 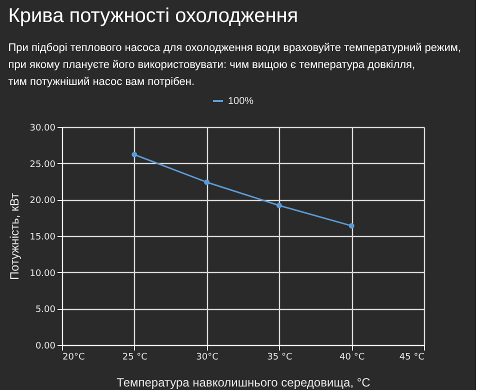 What do you see at coordinates (43, 201) in the screenshot?
I see `y-tick-label: 20.00` at bounding box center [43, 201].